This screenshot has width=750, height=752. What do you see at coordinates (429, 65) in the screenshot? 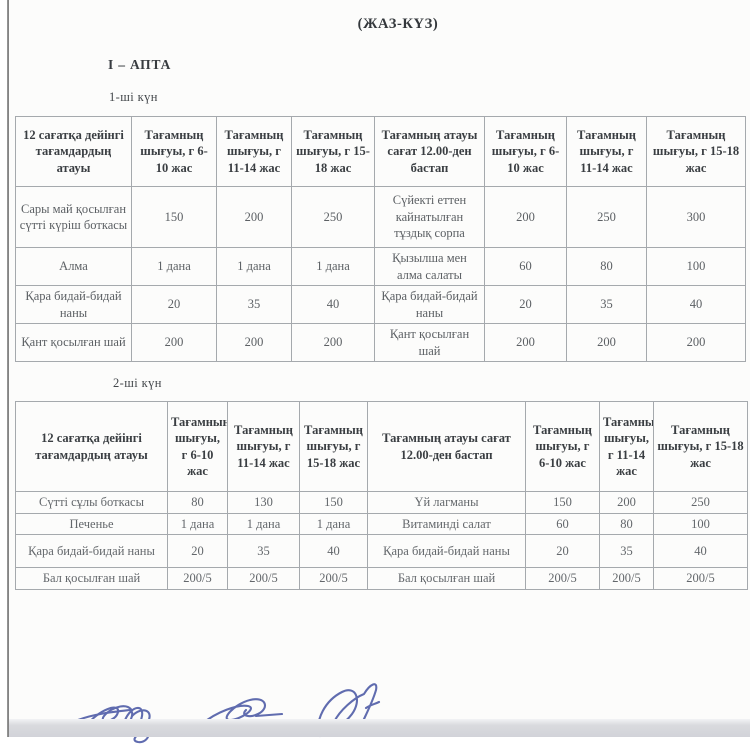
I see `week-heading: I – АПТА` at bounding box center [429, 65].